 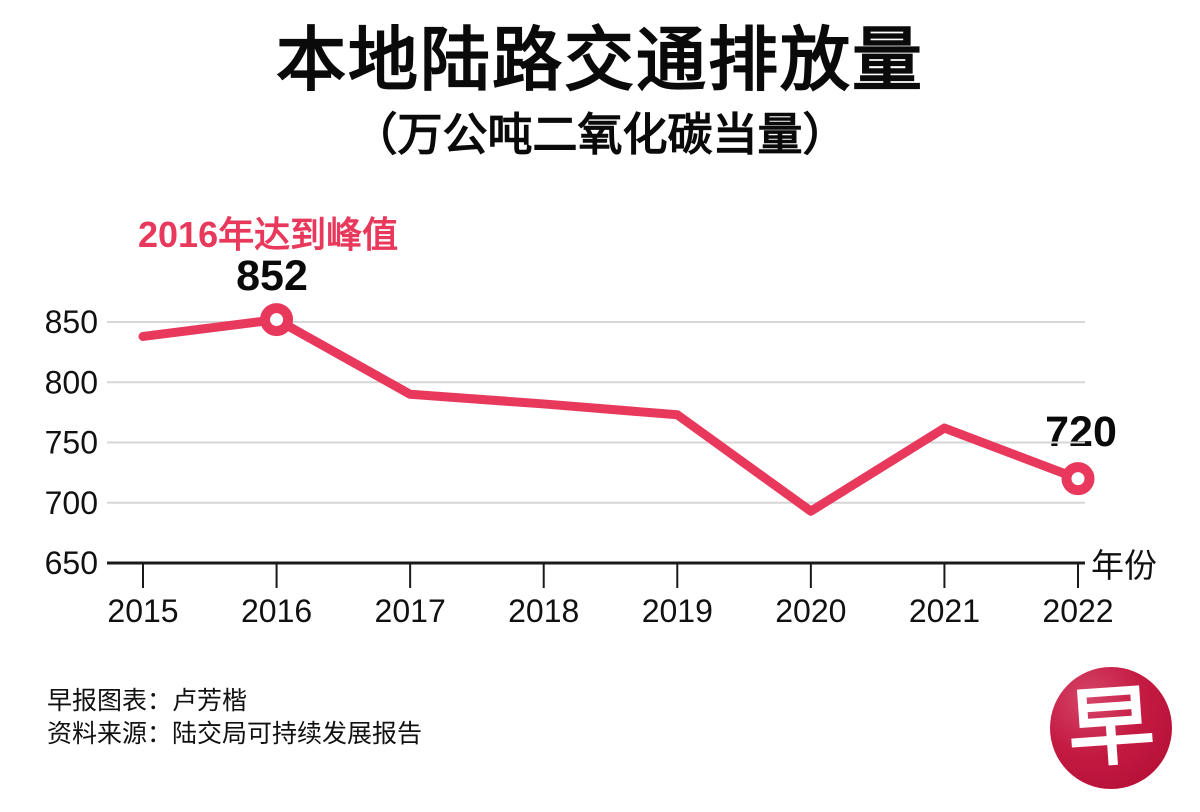 I want to click on x-tick-label: 2020, so click(x=810, y=611).